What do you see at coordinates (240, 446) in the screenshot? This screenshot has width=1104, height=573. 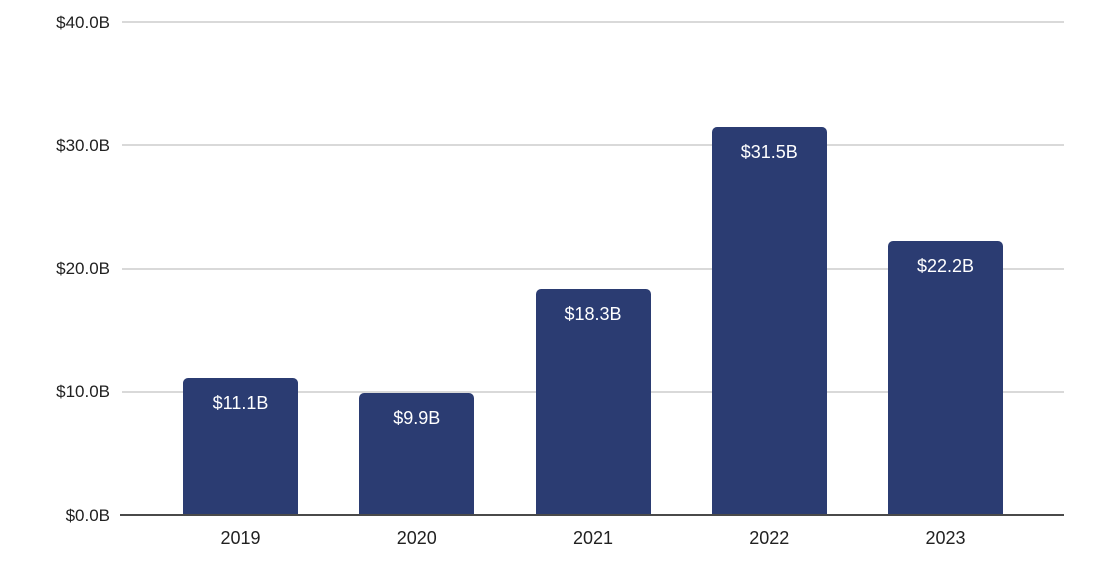 I see `bar-2019` at bounding box center [240, 446].